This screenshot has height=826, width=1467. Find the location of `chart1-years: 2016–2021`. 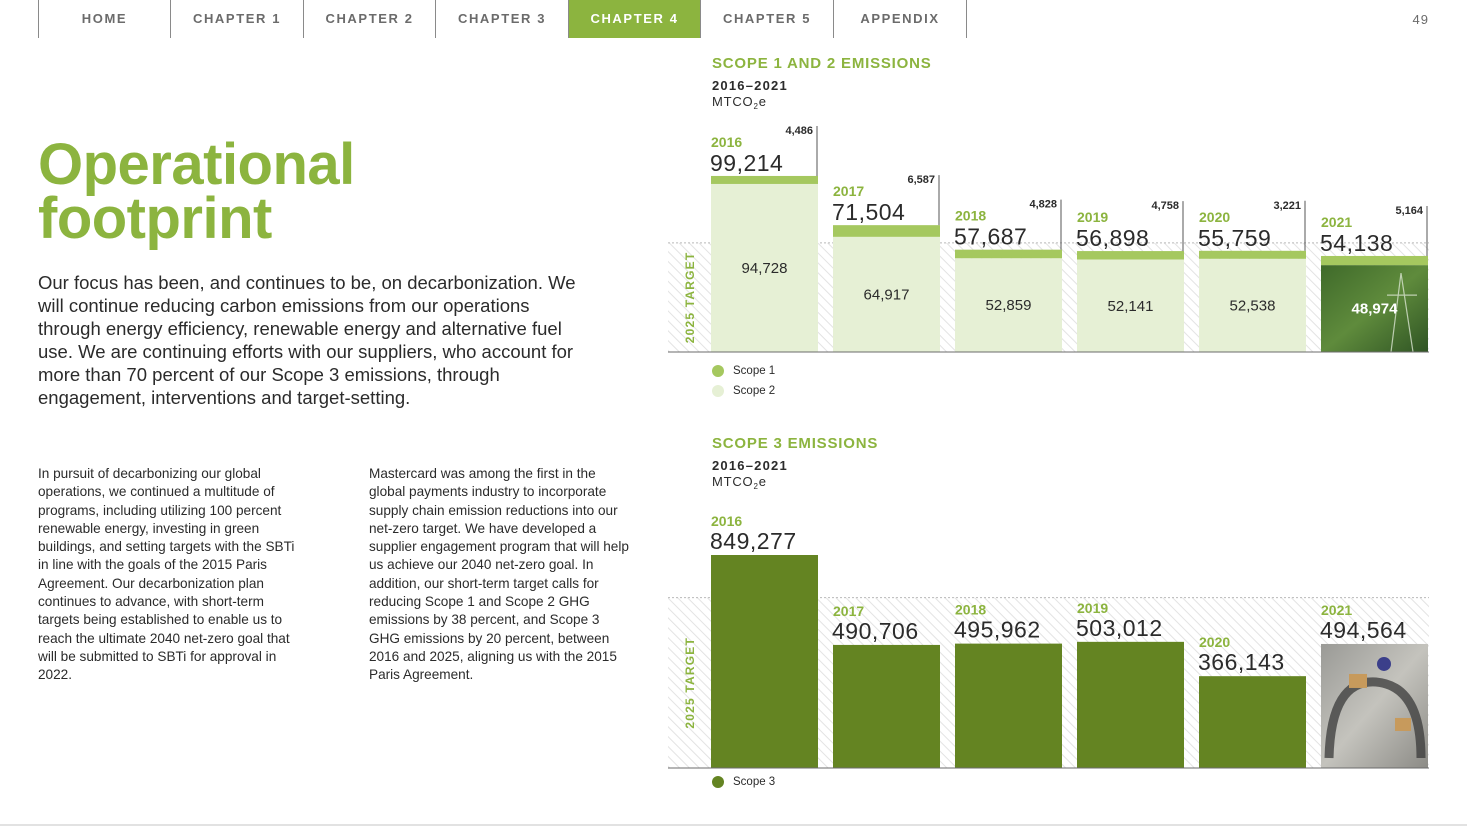

chart1-years: 2016–2021 is located at coordinates (750, 85).